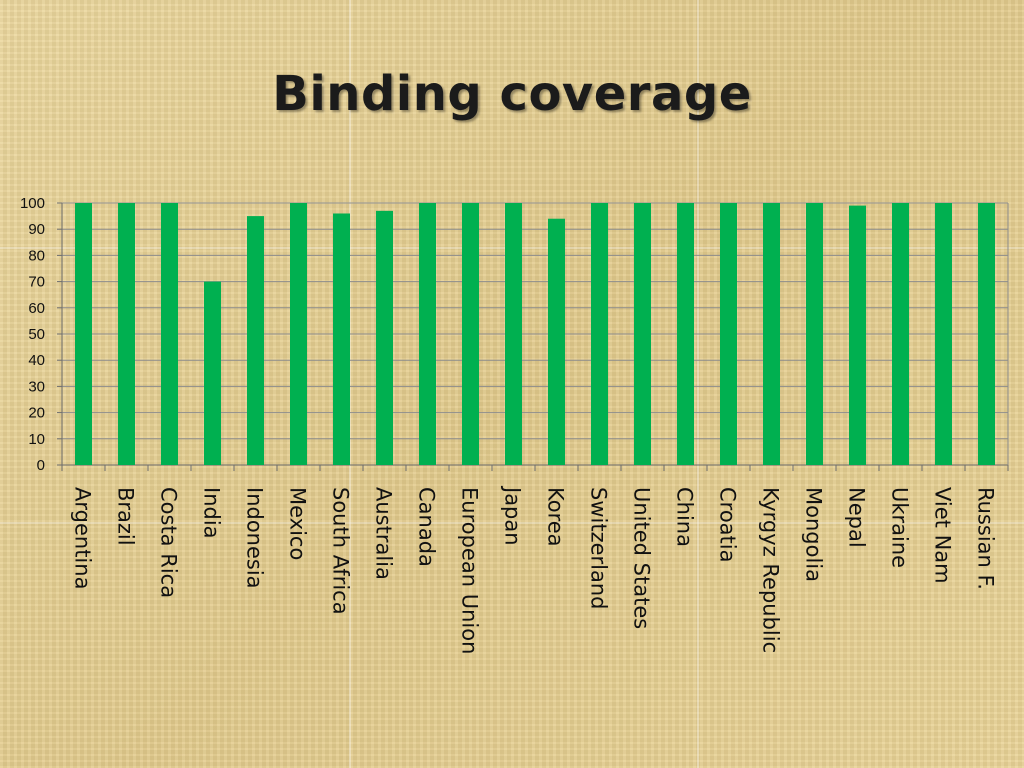 The height and width of the screenshot is (768, 1024). What do you see at coordinates (943, 535) in the screenshot?
I see `x-tick-label: Viet Nam` at bounding box center [943, 535].